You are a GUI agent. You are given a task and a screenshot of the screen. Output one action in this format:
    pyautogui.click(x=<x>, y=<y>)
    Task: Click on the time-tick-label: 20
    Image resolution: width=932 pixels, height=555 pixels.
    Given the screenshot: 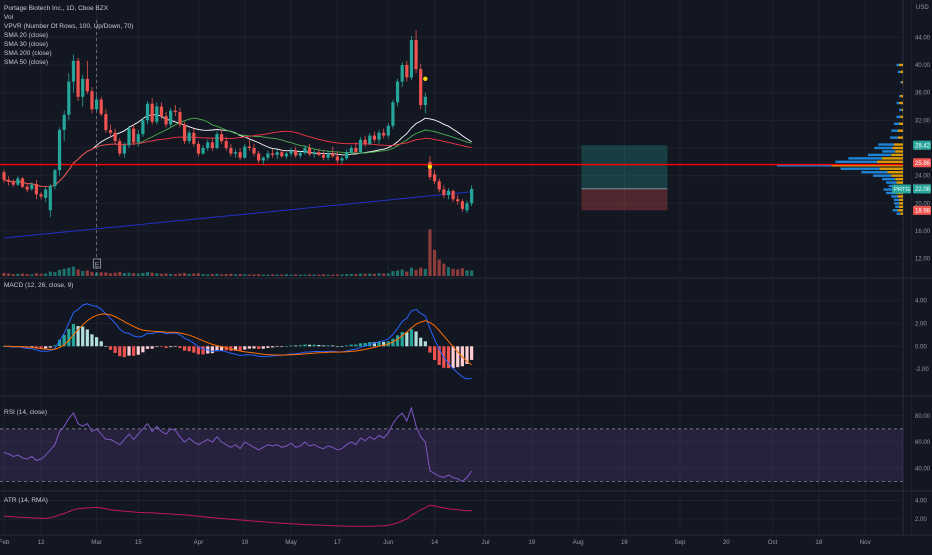 What is the action you would take?
    pyautogui.click(x=726, y=542)
    